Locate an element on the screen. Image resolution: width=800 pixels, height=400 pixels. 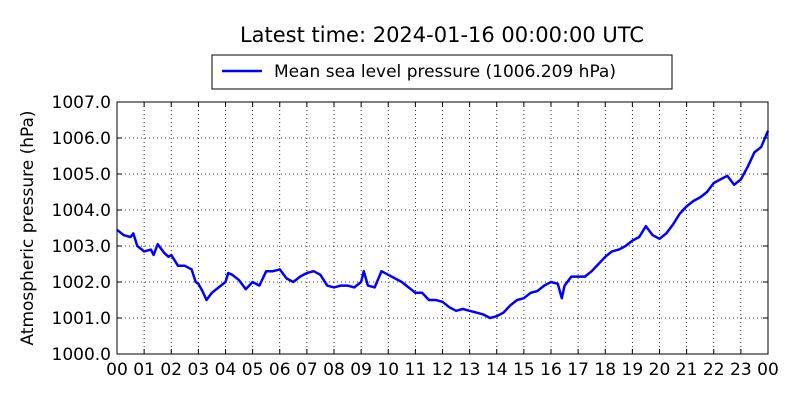
y-tick-label: 1003.0 is located at coordinates (81, 247).